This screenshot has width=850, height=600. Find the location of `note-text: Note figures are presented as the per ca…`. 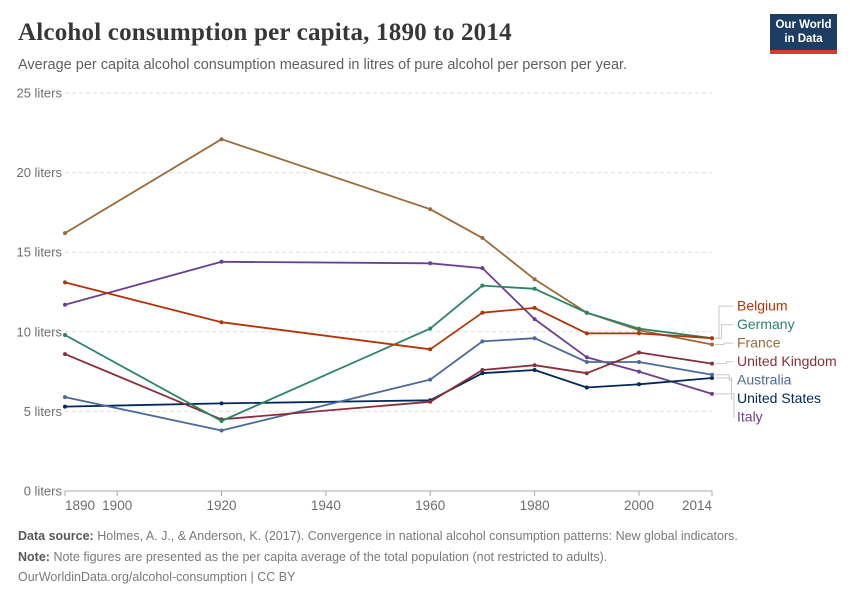

note-text: Note figures are presented as the per ca… is located at coordinates (330, 556).